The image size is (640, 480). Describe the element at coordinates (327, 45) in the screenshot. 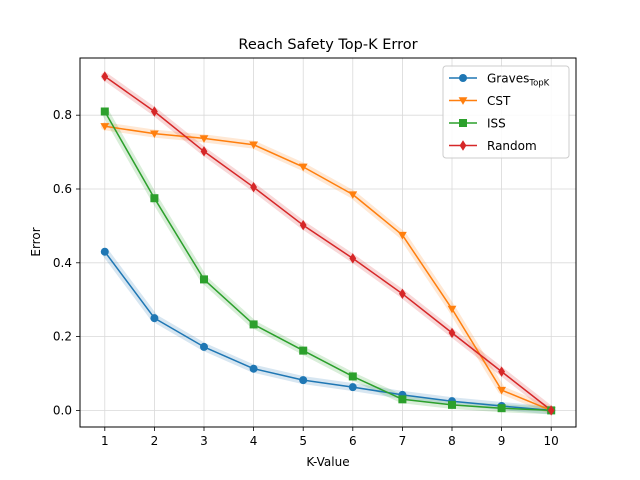

I see `chart-title: Reach Safety Top-K Error` at that location.